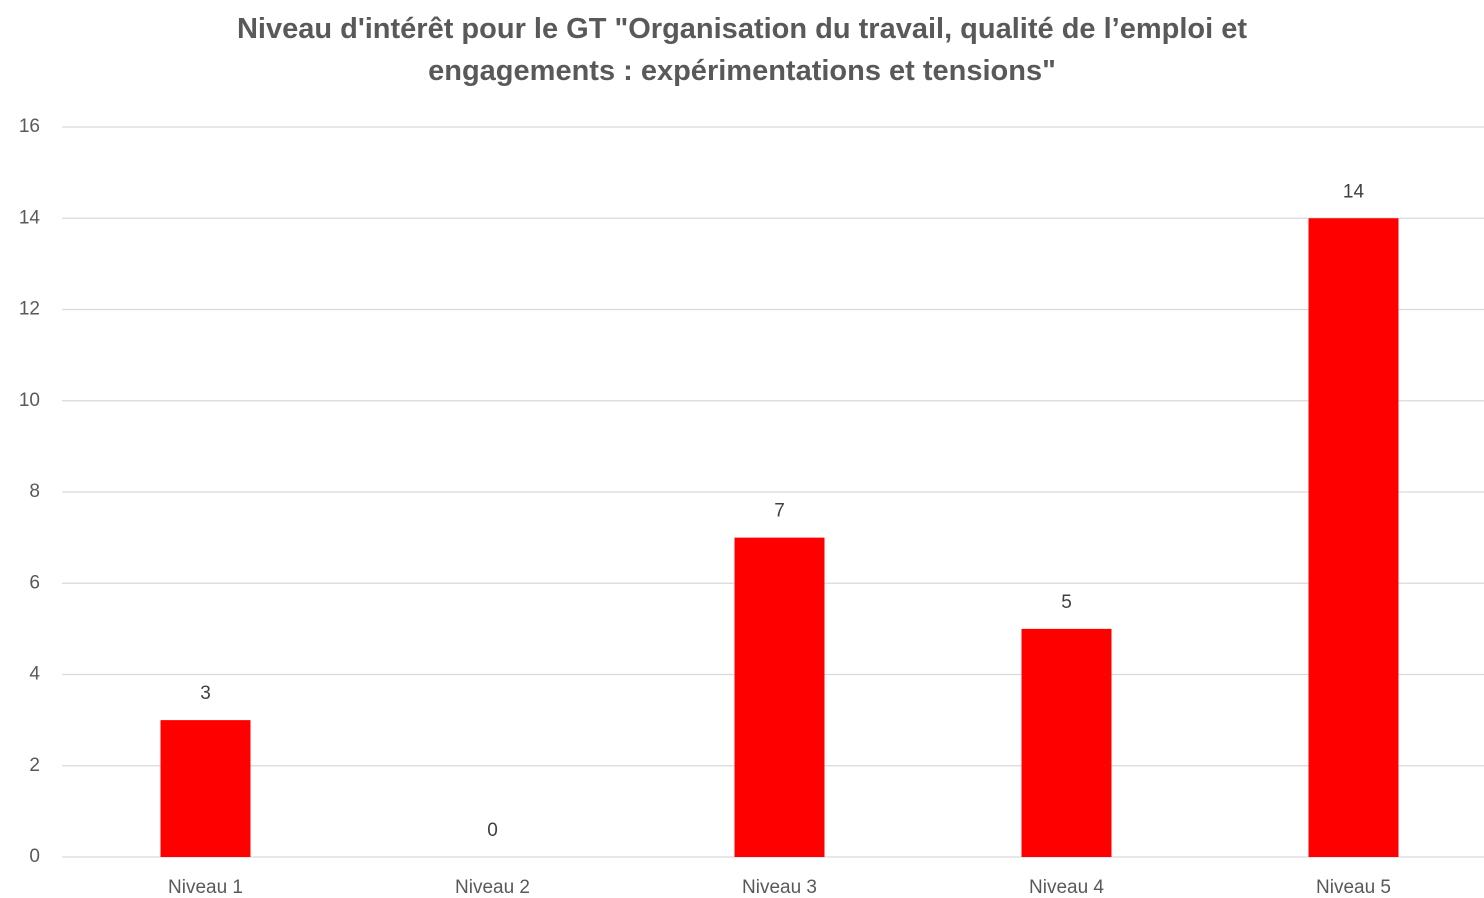 The image size is (1484, 898). I want to click on y-tick-label: 8, so click(34, 491).